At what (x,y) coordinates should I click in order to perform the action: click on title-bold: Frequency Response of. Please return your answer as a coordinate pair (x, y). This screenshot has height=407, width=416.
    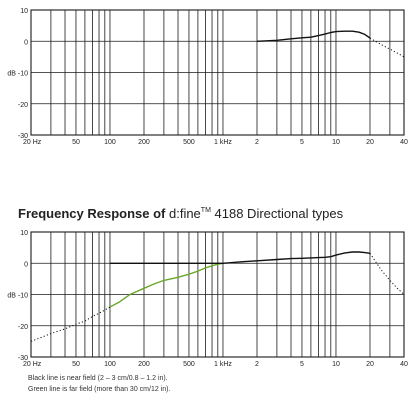
    Looking at the image, I should click on (93, 213).